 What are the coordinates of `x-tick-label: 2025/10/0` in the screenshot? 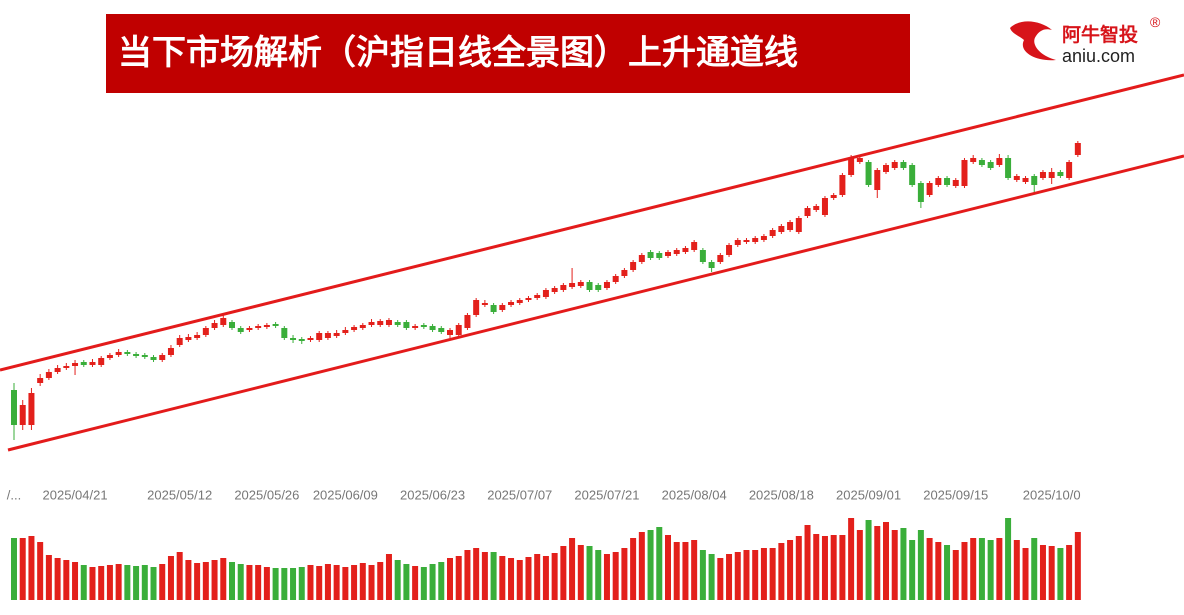 It's located at (1052, 494).